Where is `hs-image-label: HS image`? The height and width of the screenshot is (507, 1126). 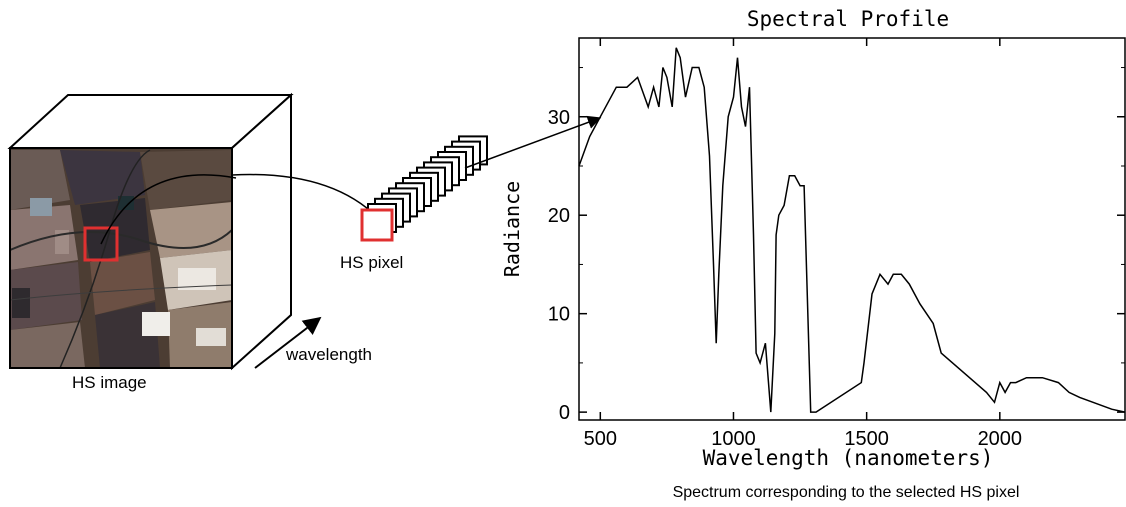
hs-image-label: HS image is located at coordinates (109, 382).